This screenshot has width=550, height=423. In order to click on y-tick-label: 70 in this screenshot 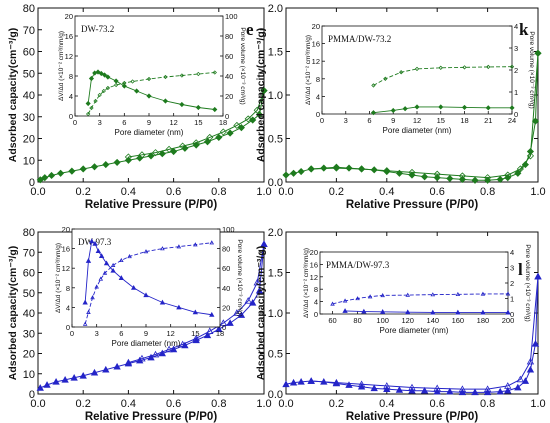, I will do `click(29, 253)`.